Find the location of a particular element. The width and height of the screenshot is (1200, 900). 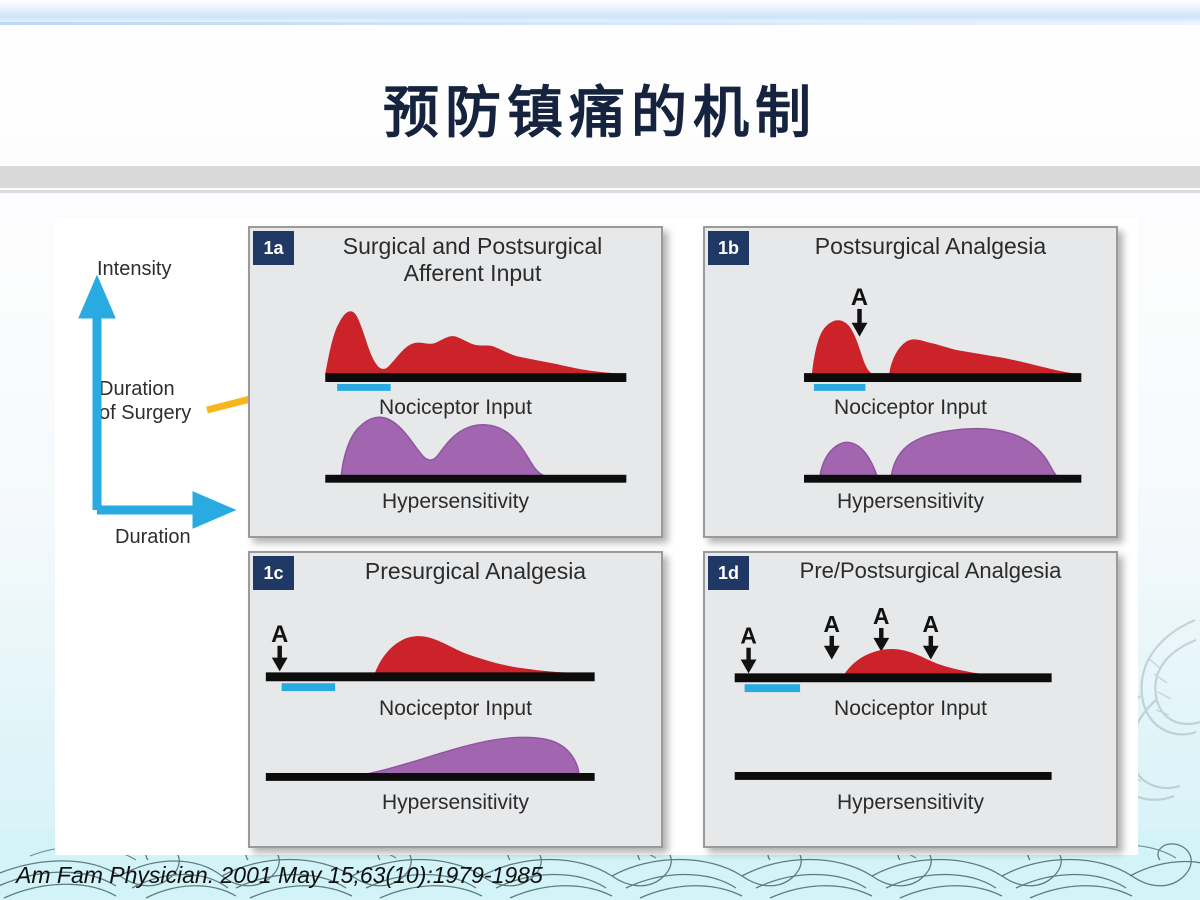

panel-1a-nociceptor-area is located at coordinates (475, 343).